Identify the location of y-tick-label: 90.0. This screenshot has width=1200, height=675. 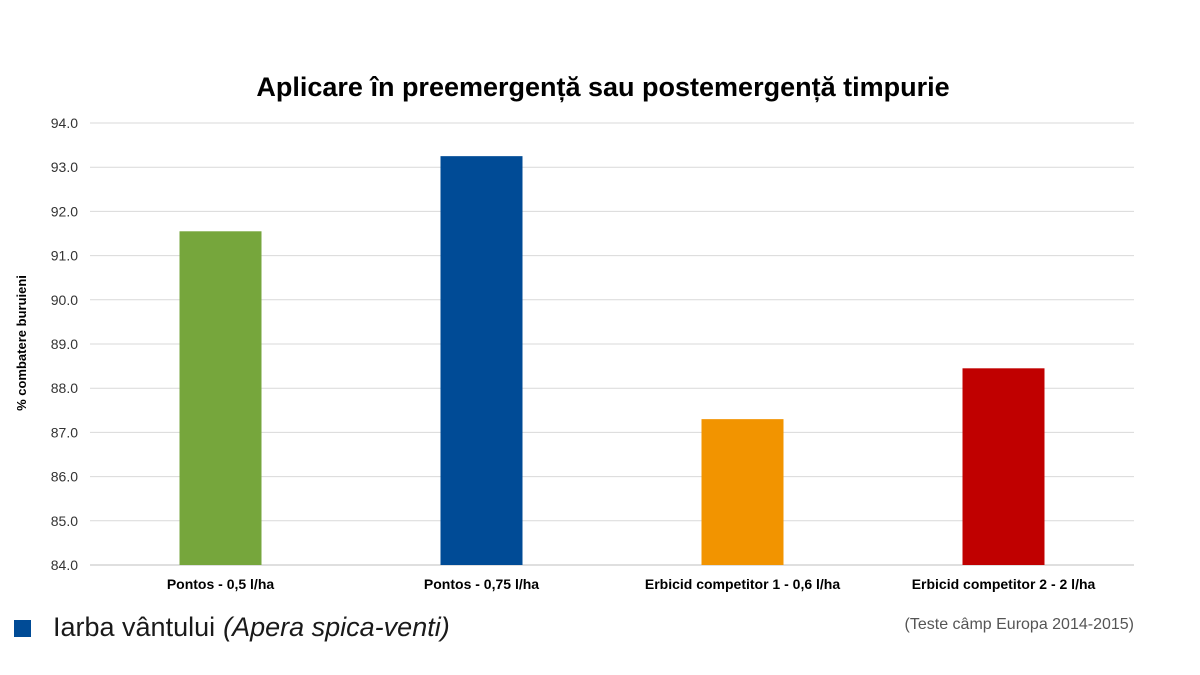
(64, 300).